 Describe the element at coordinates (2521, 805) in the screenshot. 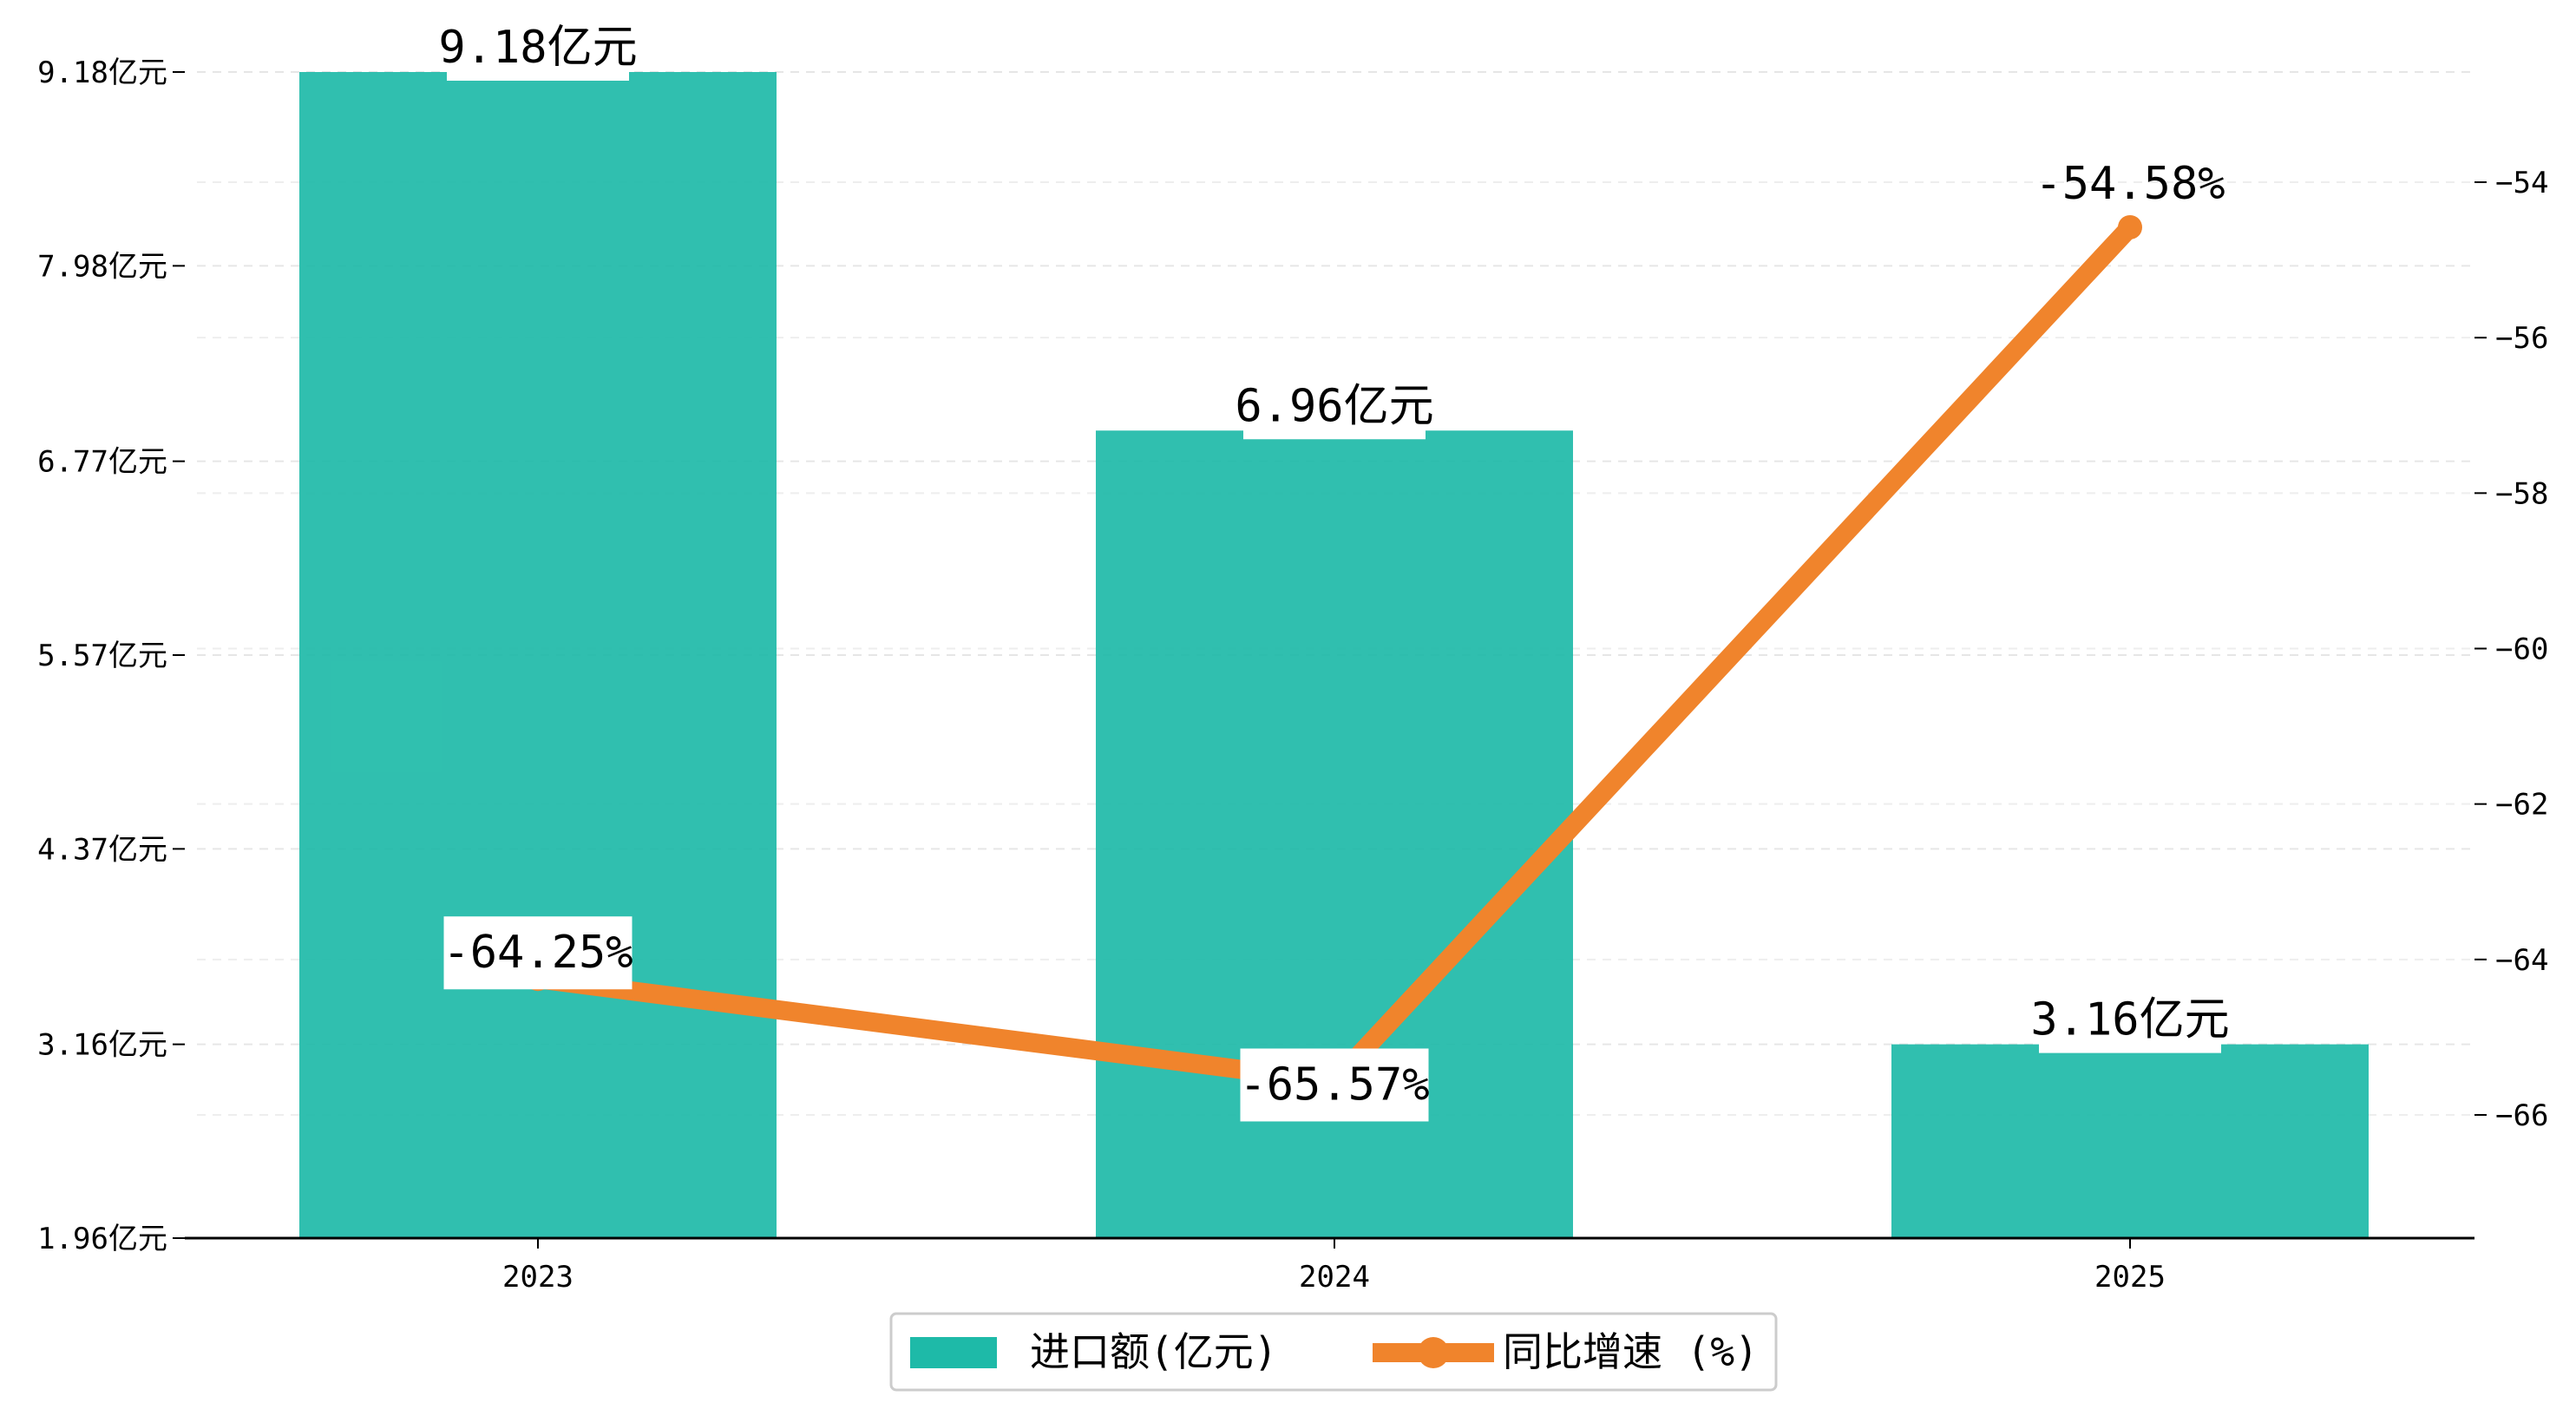

I see `right-tick-label: −62` at that location.